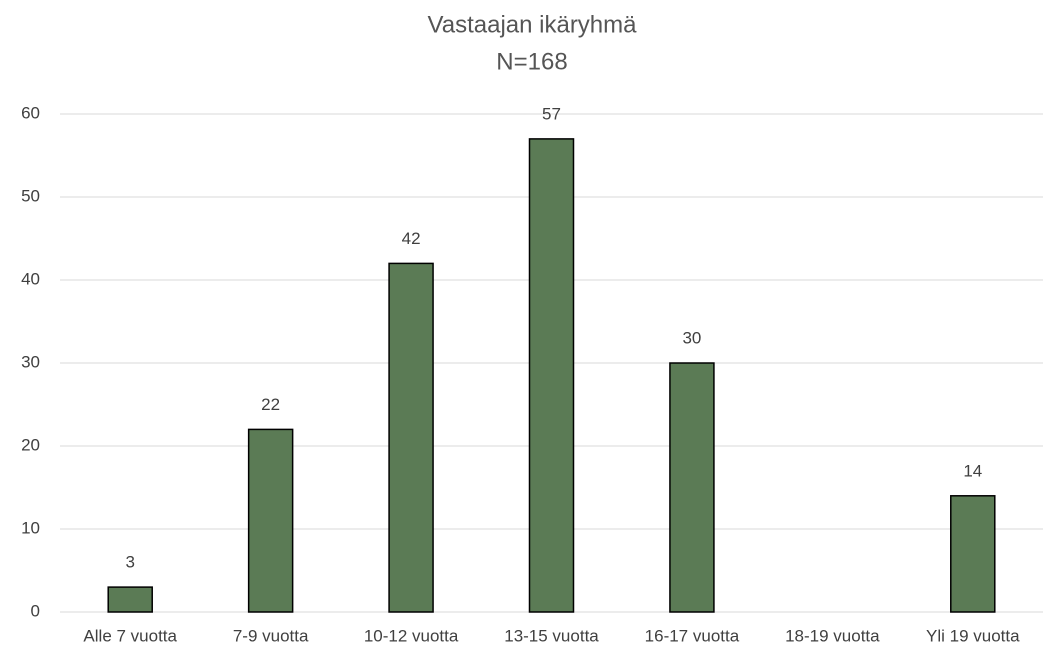  Describe the element at coordinates (411, 635) in the screenshot. I see `x-tick-label: 10-12 vuotta` at that location.